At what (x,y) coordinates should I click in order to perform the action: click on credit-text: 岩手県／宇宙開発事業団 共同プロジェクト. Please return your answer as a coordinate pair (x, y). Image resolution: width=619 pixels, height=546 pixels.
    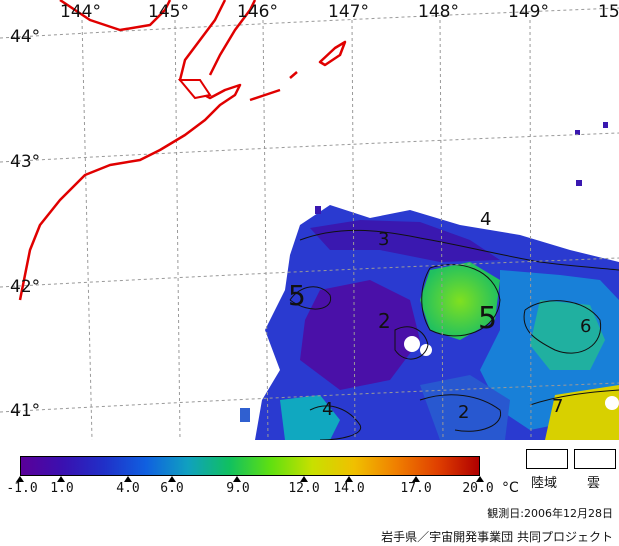
    Looking at the image, I should click on (497, 537).